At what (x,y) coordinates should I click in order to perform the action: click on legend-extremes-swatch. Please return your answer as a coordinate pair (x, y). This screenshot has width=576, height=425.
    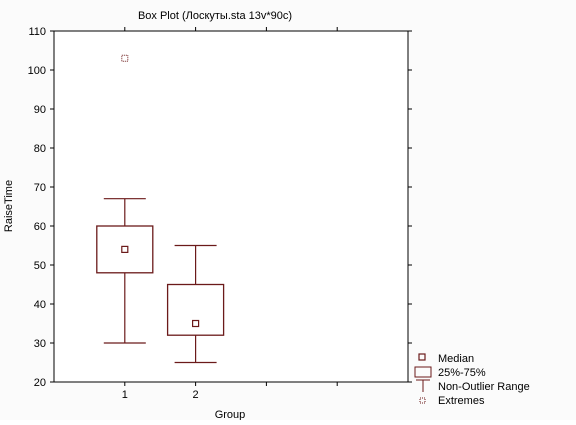
    Looking at the image, I should click on (422, 400).